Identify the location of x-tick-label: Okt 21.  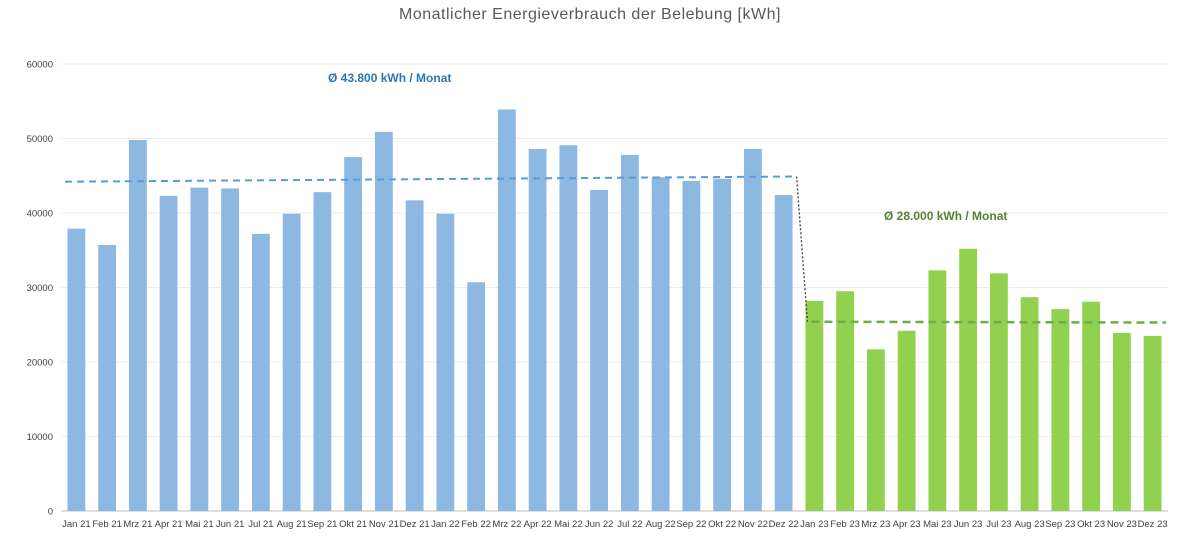
(353, 524).